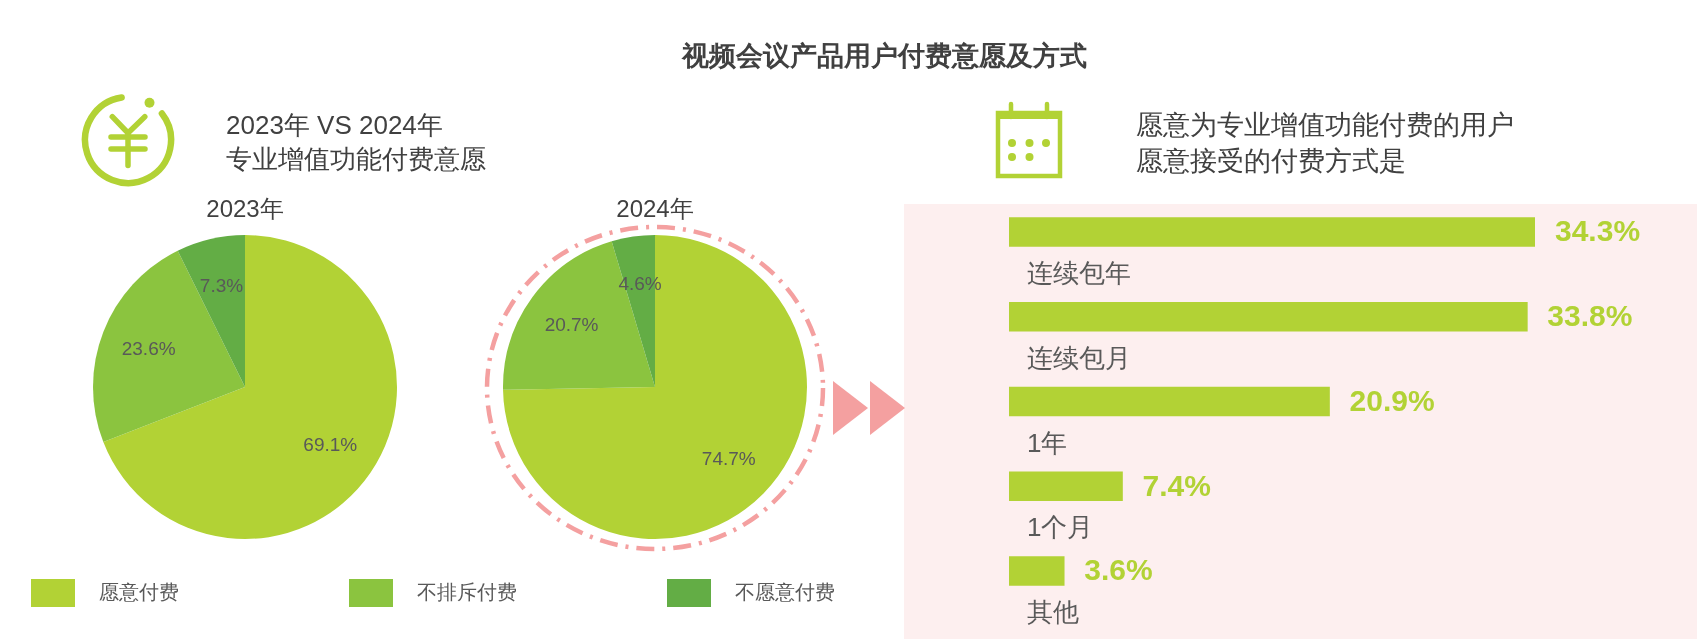 The image size is (1697, 639). What do you see at coordinates (884, 56) in the screenshot?
I see `text: 视频会议产品用户付费意愿及方式` at bounding box center [884, 56].